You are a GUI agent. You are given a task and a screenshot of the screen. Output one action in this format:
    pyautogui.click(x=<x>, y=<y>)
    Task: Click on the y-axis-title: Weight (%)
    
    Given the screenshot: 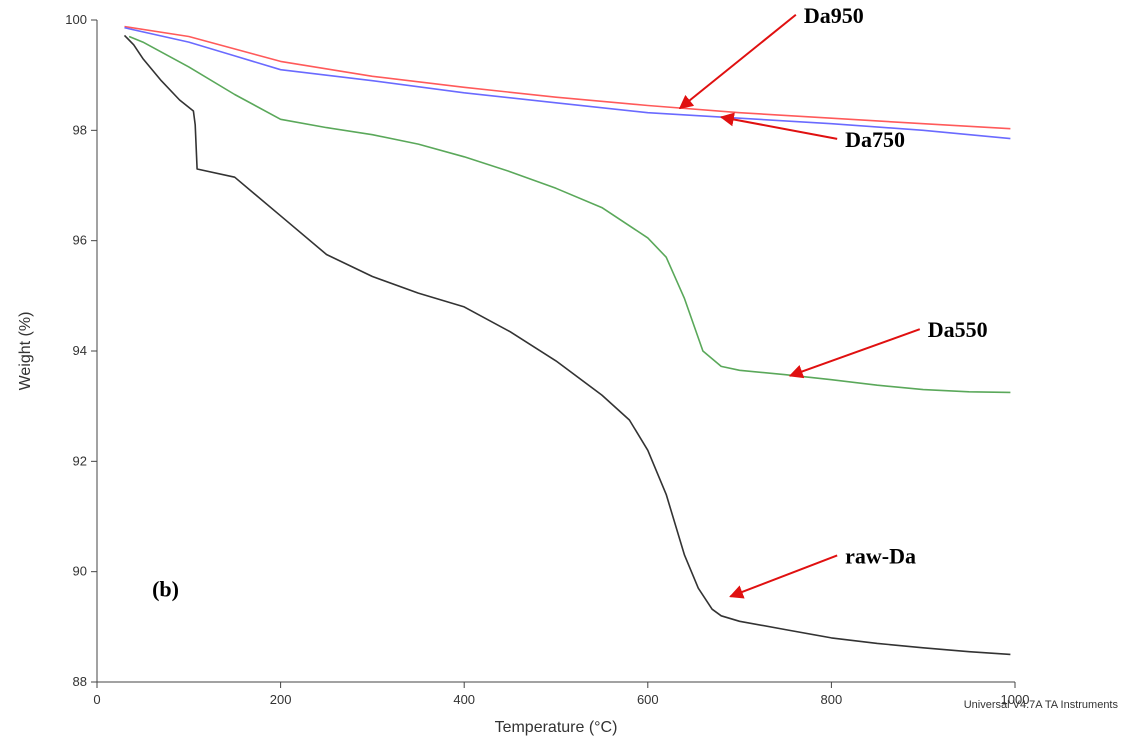 What is the action you would take?
    pyautogui.click(x=25, y=351)
    